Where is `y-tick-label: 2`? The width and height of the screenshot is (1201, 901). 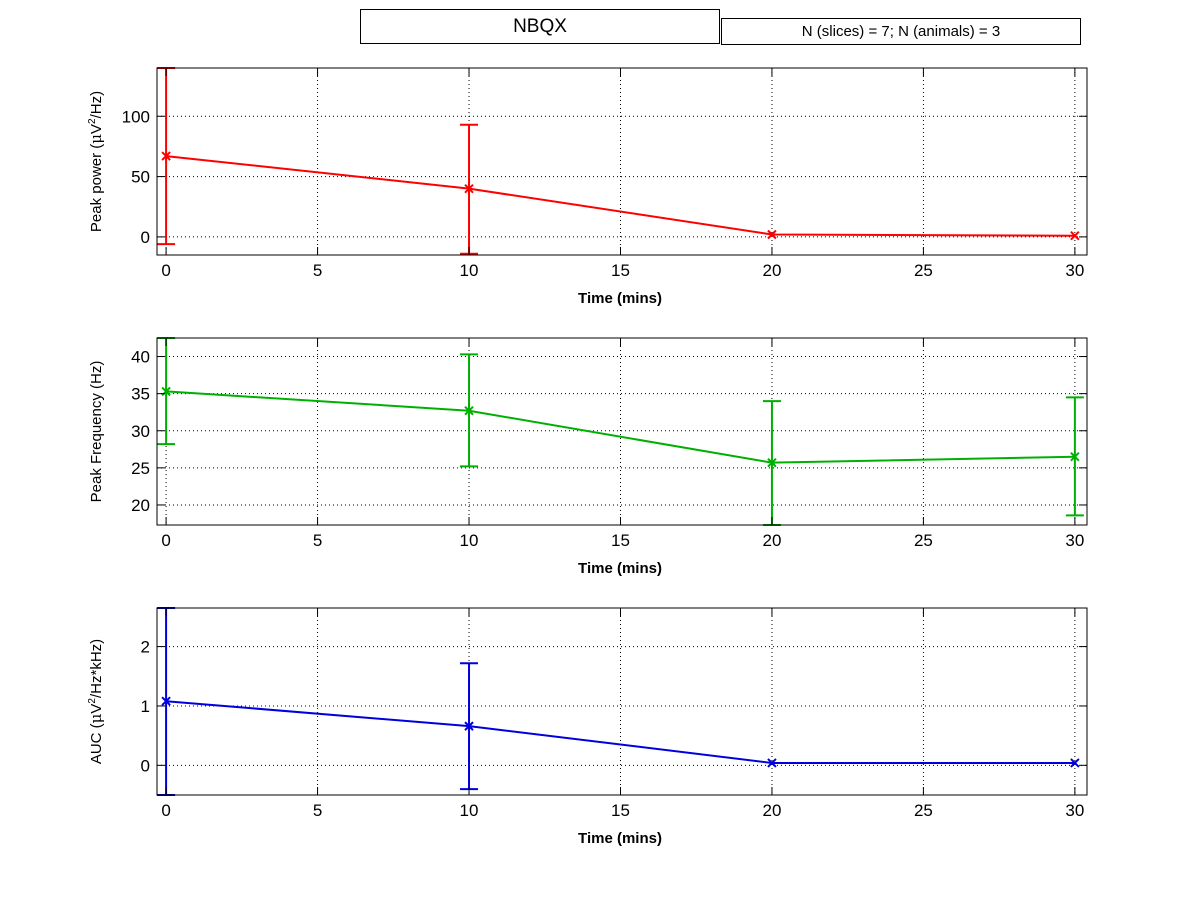 y-tick-label: 2 is located at coordinates (145, 647).